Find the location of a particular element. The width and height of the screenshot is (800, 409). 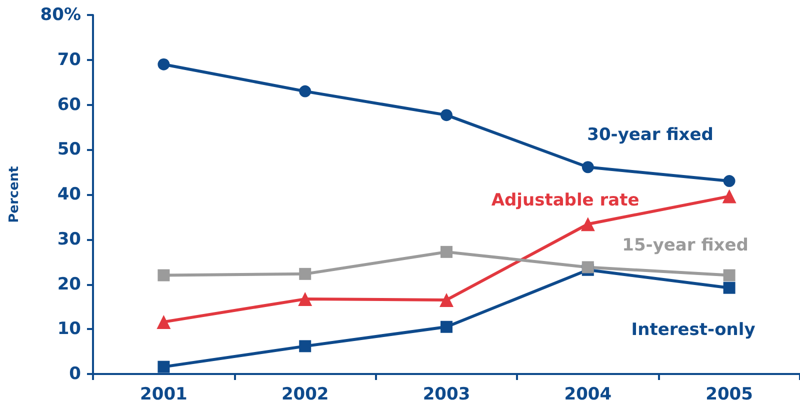

series-label: Adjustable rate is located at coordinates (565, 200).